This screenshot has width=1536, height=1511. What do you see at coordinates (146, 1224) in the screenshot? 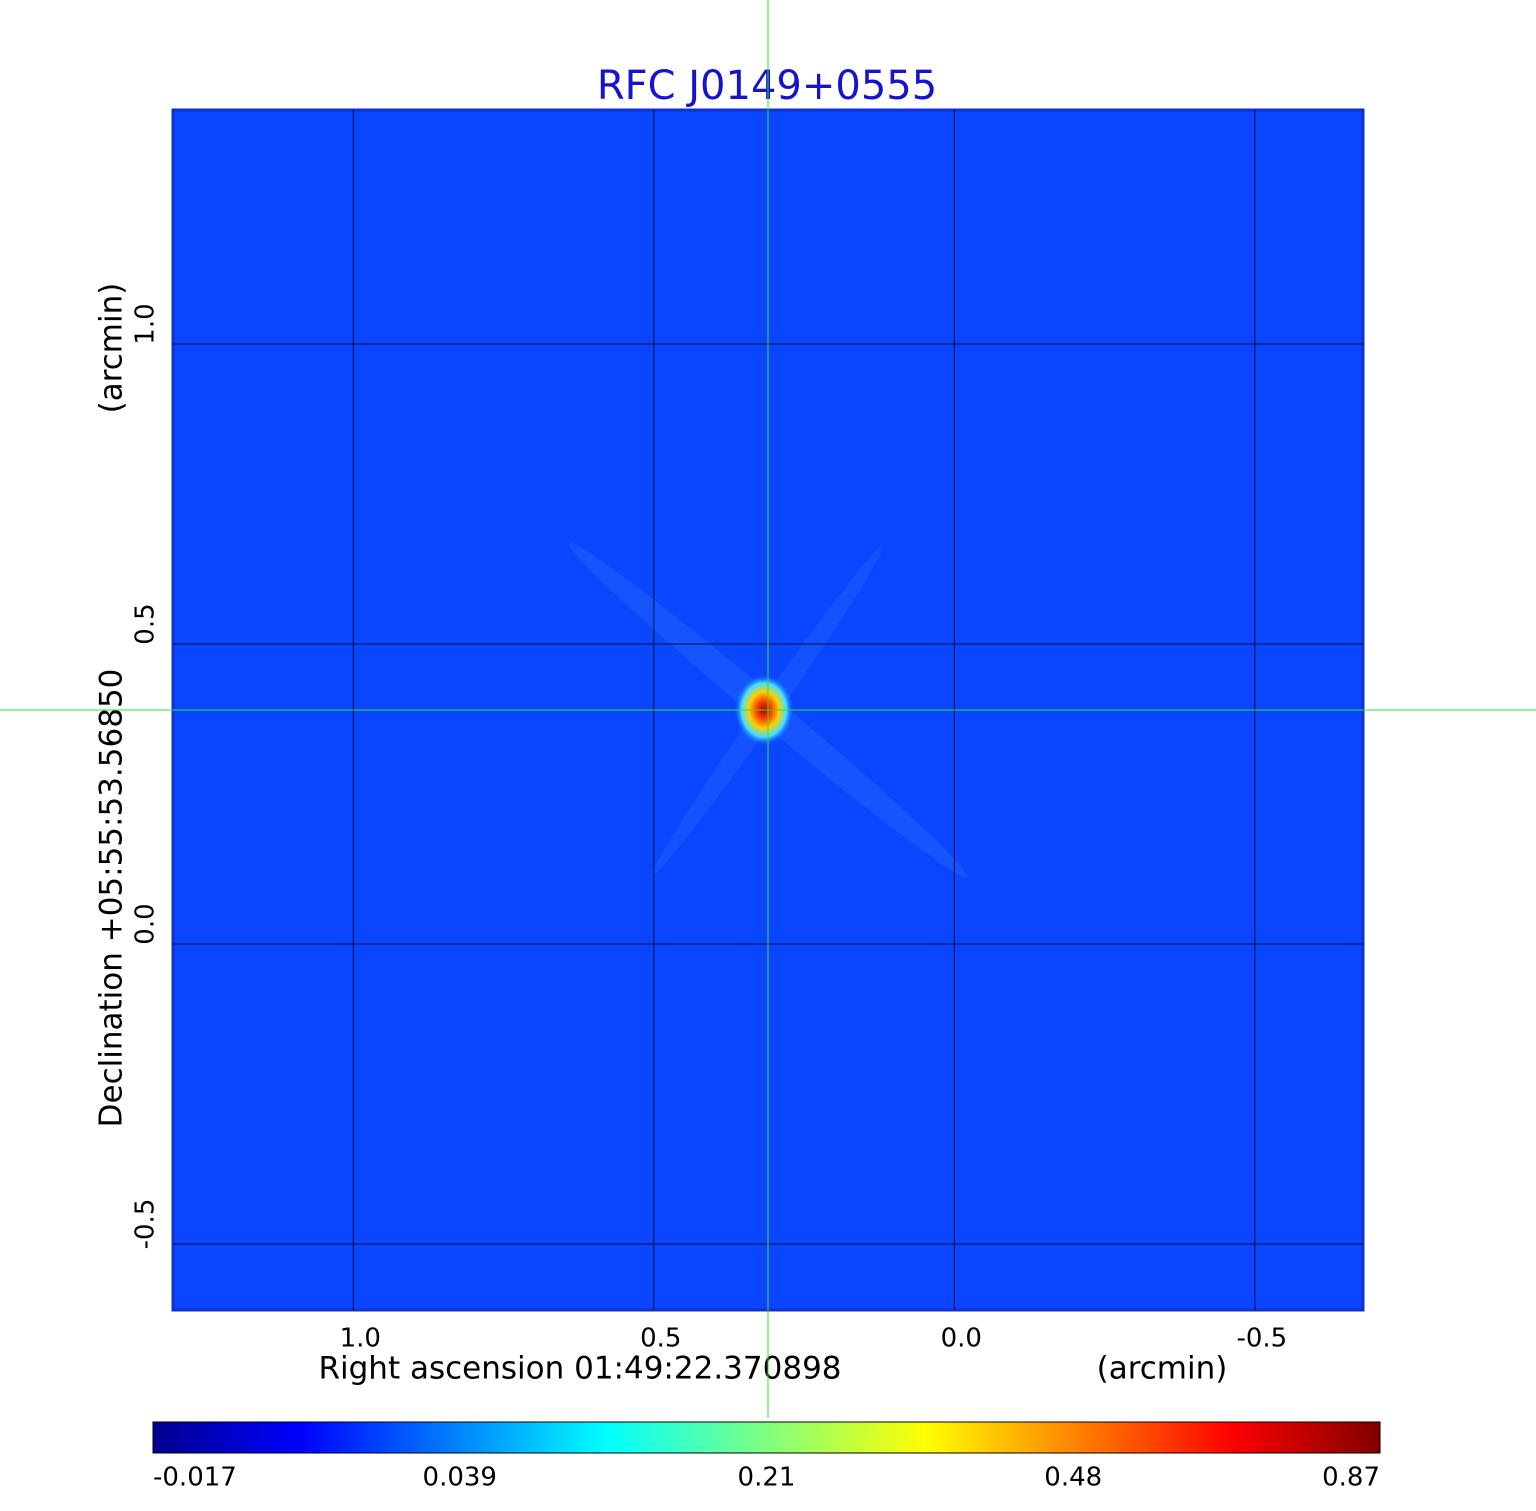
I see `y-tick-label: -0.5` at bounding box center [146, 1224].